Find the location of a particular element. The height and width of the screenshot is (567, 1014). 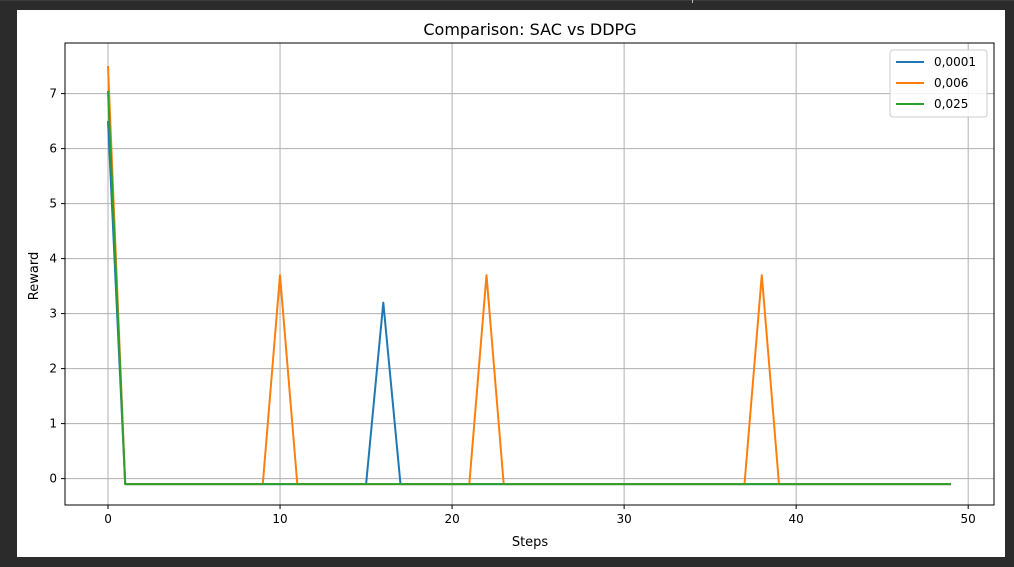

legend: 0,0001 0,006 0,025 is located at coordinates (938, 83).